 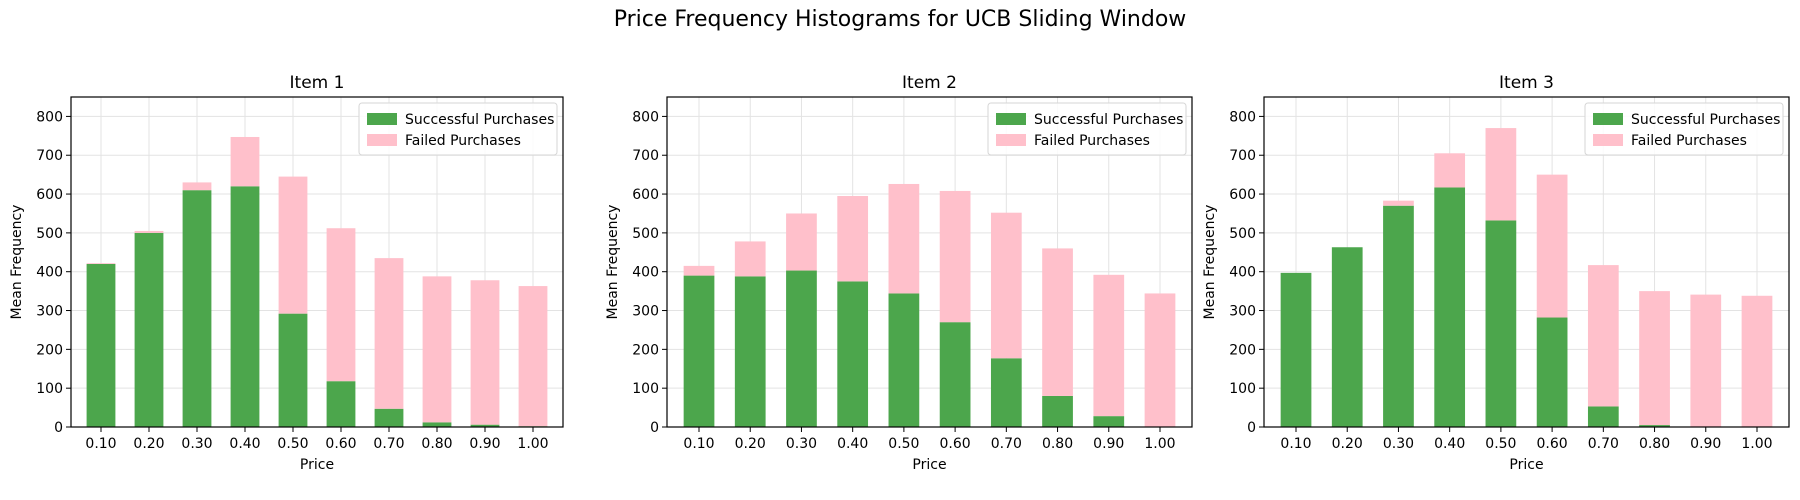 What do you see at coordinates (485, 425) in the screenshot?
I see `bar-successful-0.90` at bounding box center [485, 425].